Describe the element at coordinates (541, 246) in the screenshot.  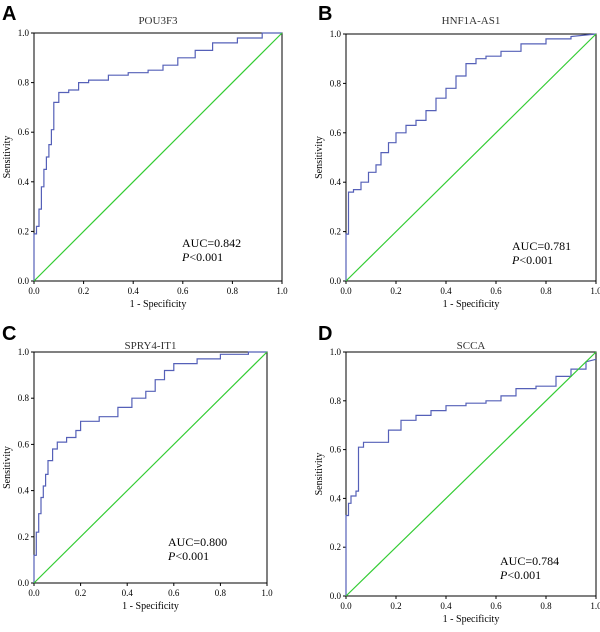
I see `auc-annotation: AUC=0.781` at that location.